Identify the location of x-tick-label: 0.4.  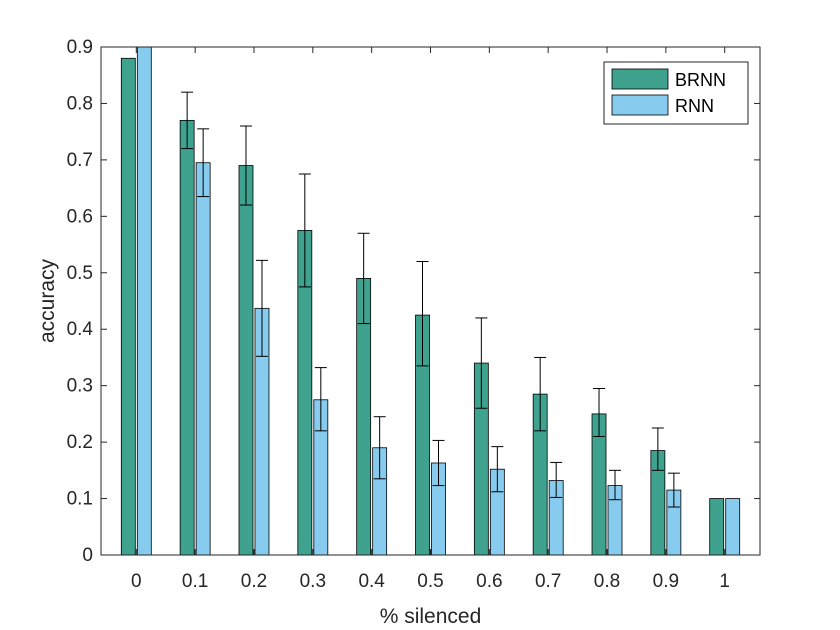
(371, 581).